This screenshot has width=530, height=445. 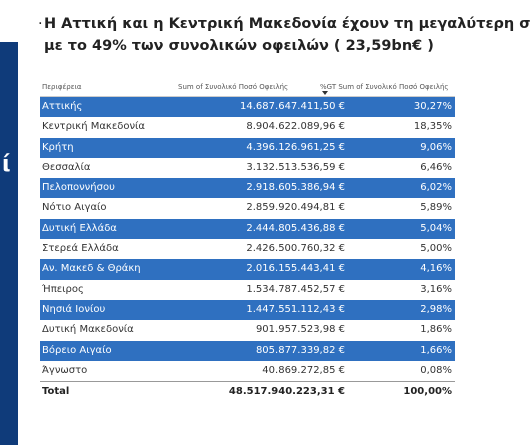 I want to click on cell: Βόρειο Αιγαίο, so click(x=77, y=350).